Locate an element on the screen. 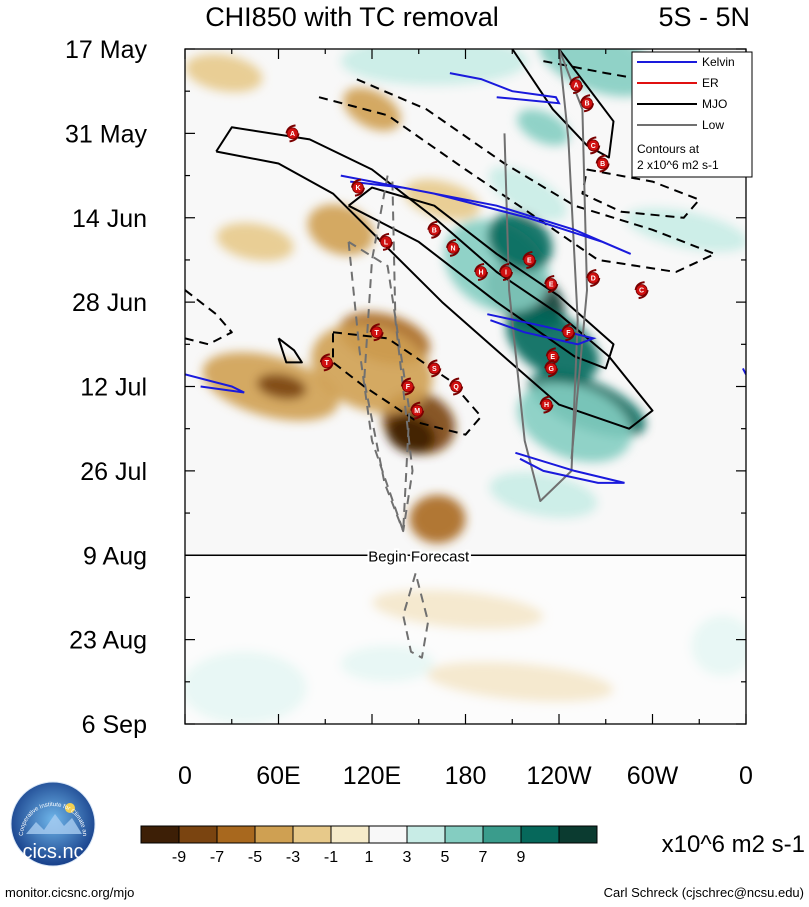 This screenshot has width=809, height=907. x-tick-label: 60W is located at coordinates (653, 776).